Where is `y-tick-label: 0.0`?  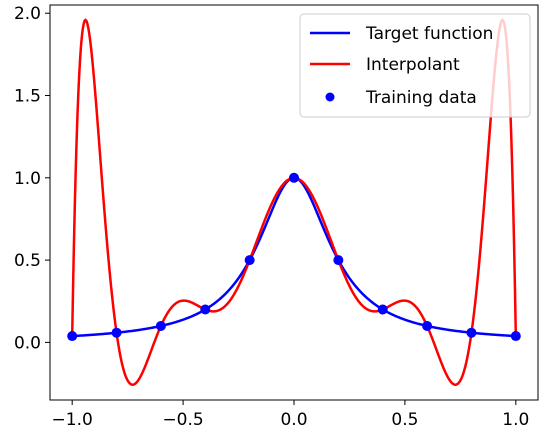
y-tick-label: 0.0 is located at coordinates (27, 343).